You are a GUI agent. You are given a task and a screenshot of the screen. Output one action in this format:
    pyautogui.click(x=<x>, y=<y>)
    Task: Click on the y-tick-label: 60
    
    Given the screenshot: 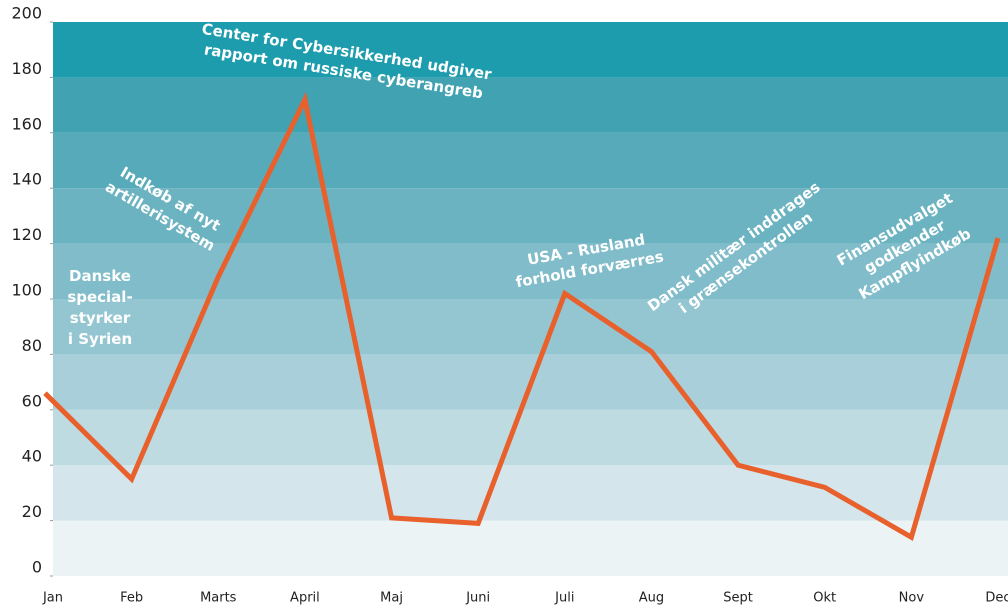 What is the action you would take?
    pyautogui.click(x=32, y=400)
    